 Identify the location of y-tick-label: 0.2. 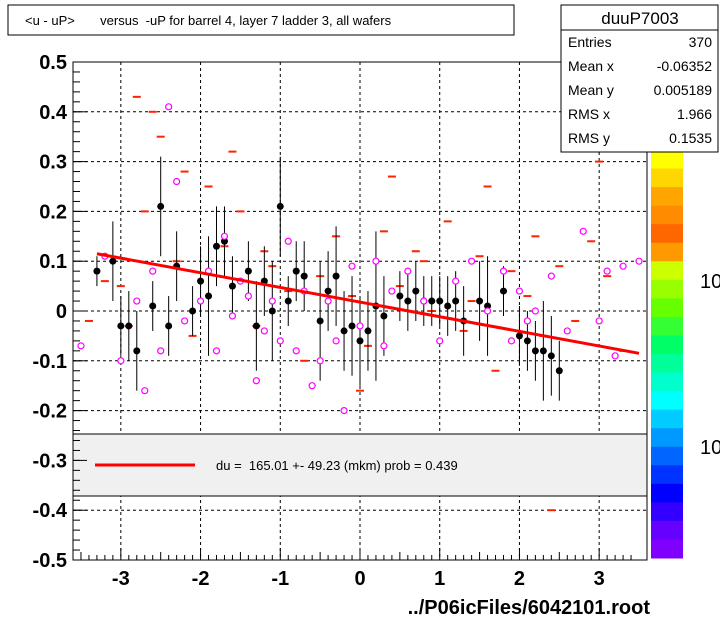
(53, 212).